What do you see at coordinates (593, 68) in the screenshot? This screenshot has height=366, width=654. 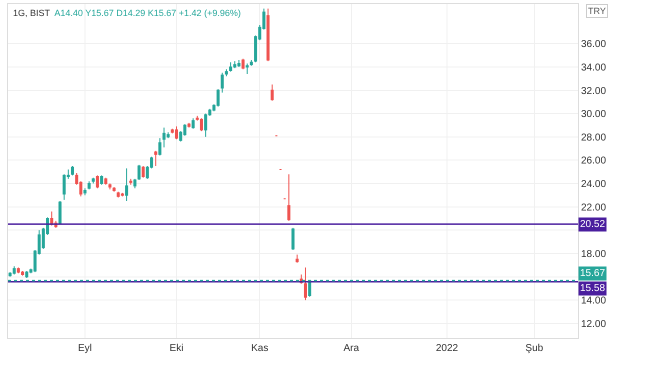 I see `y-tick-label: 34.00` at bounding box center [593, 68].